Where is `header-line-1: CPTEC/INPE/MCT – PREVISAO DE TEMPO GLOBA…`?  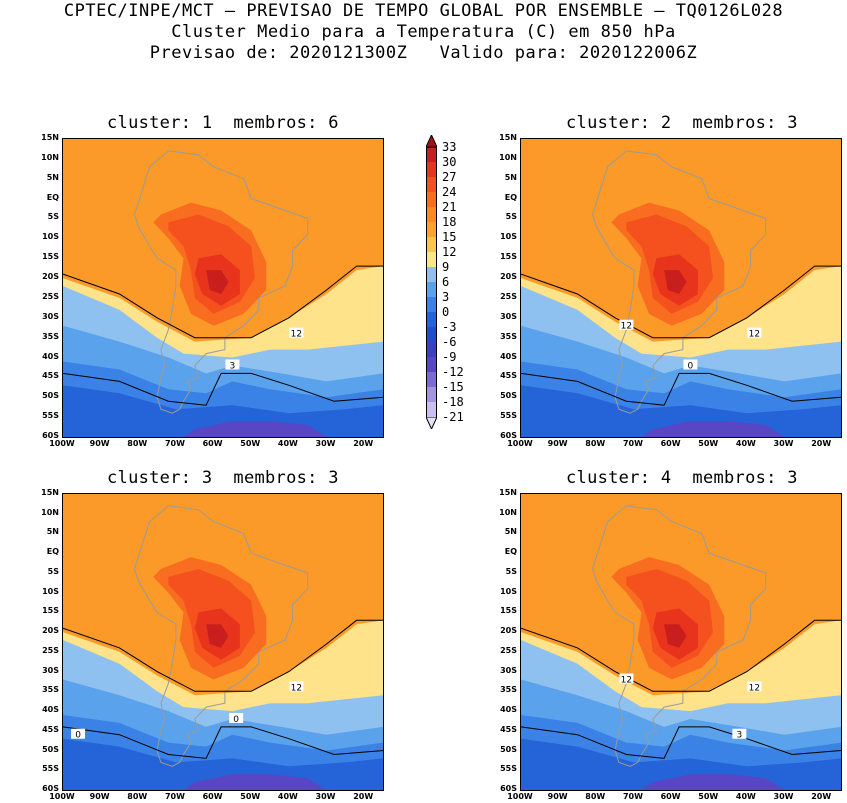
header-line-1: CPTEC/INPE/MCT – PREVISAO DE TEMPO GLOBA… is located at coordinates (423, 11).